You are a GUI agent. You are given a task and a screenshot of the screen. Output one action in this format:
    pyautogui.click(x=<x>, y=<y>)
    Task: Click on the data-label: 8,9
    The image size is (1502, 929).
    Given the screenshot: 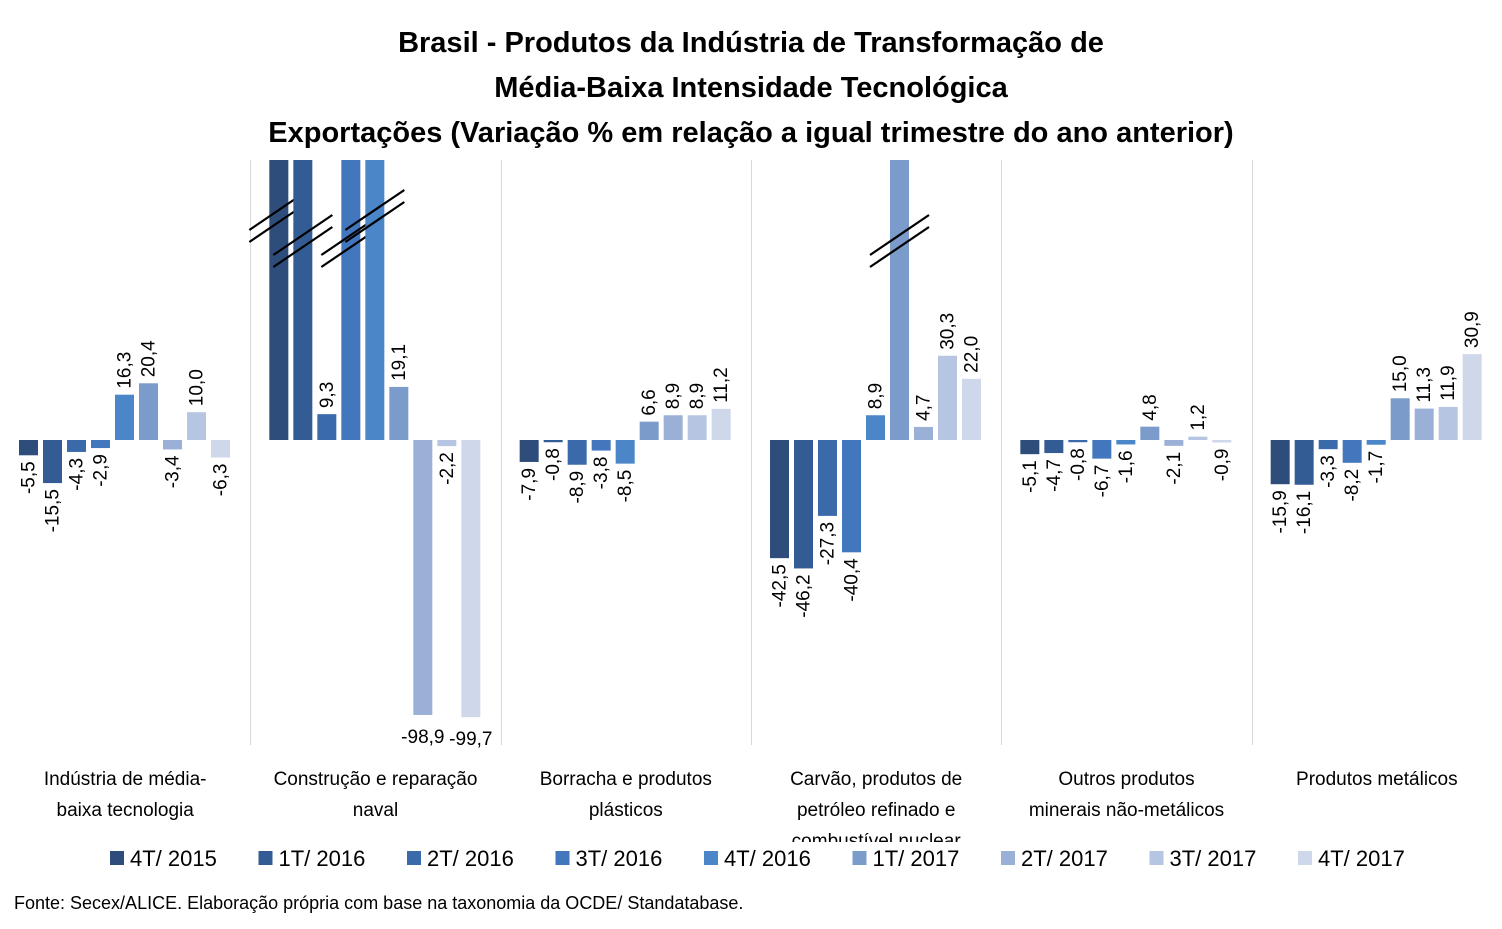 What is the action you would take?
    pyautogui.click(x=876, y=396)
    